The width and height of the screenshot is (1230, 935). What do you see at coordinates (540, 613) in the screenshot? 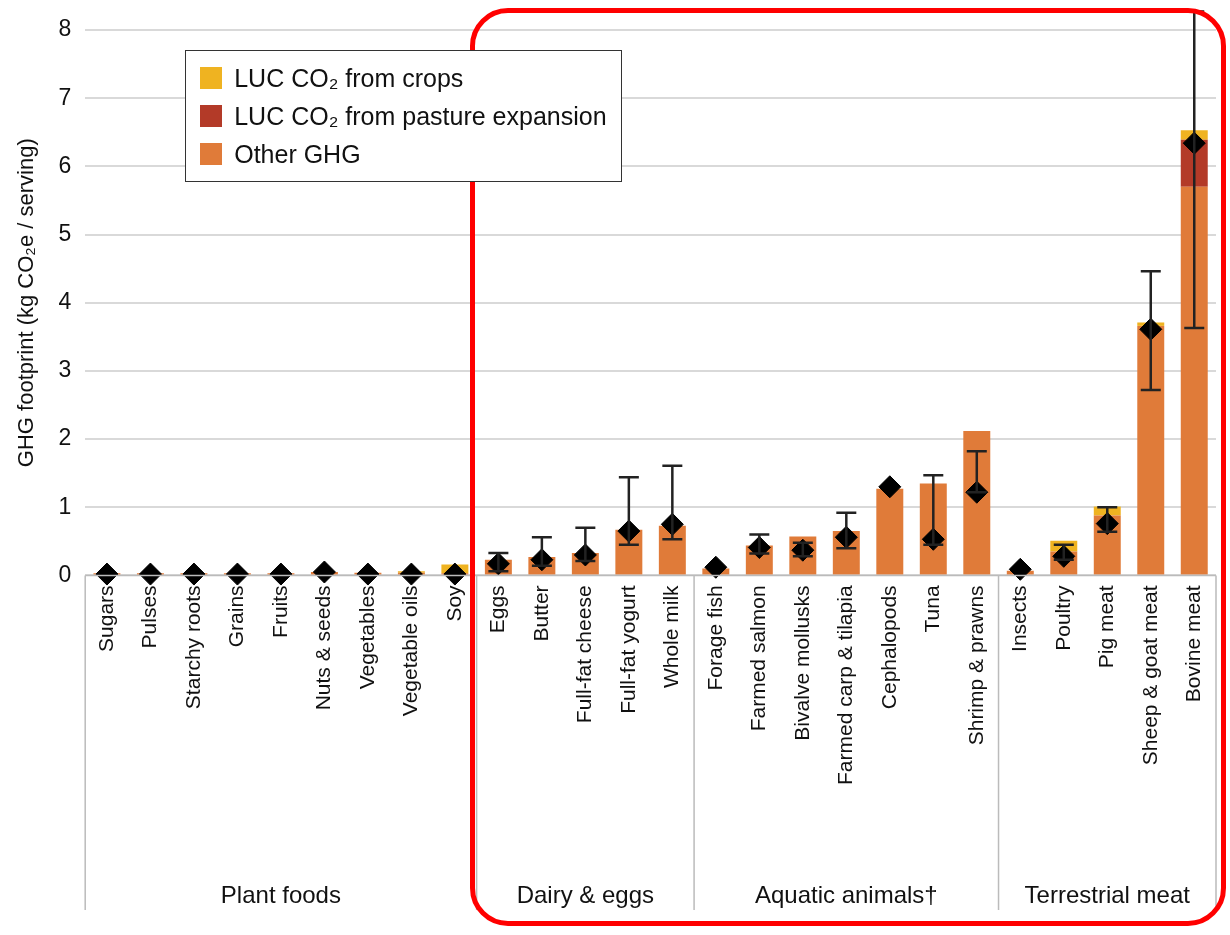
I see `x-tick-label: Butter` at bounding box center [540, 613].